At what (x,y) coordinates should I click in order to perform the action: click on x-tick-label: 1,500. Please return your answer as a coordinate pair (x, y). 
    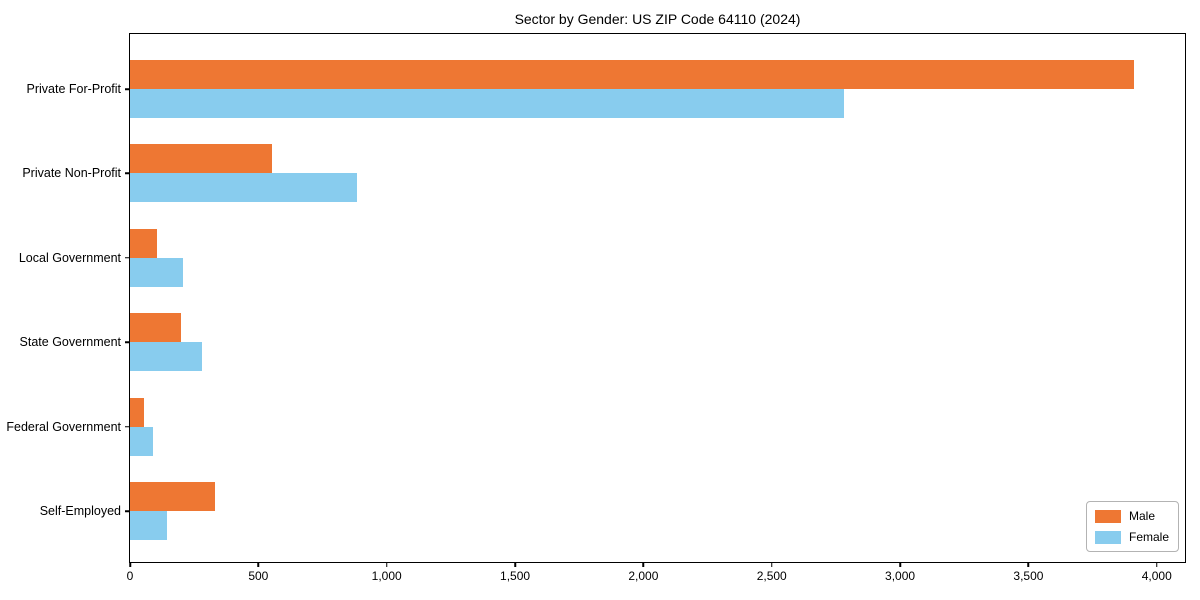
    Looking at the image, I should click on (515, 576).